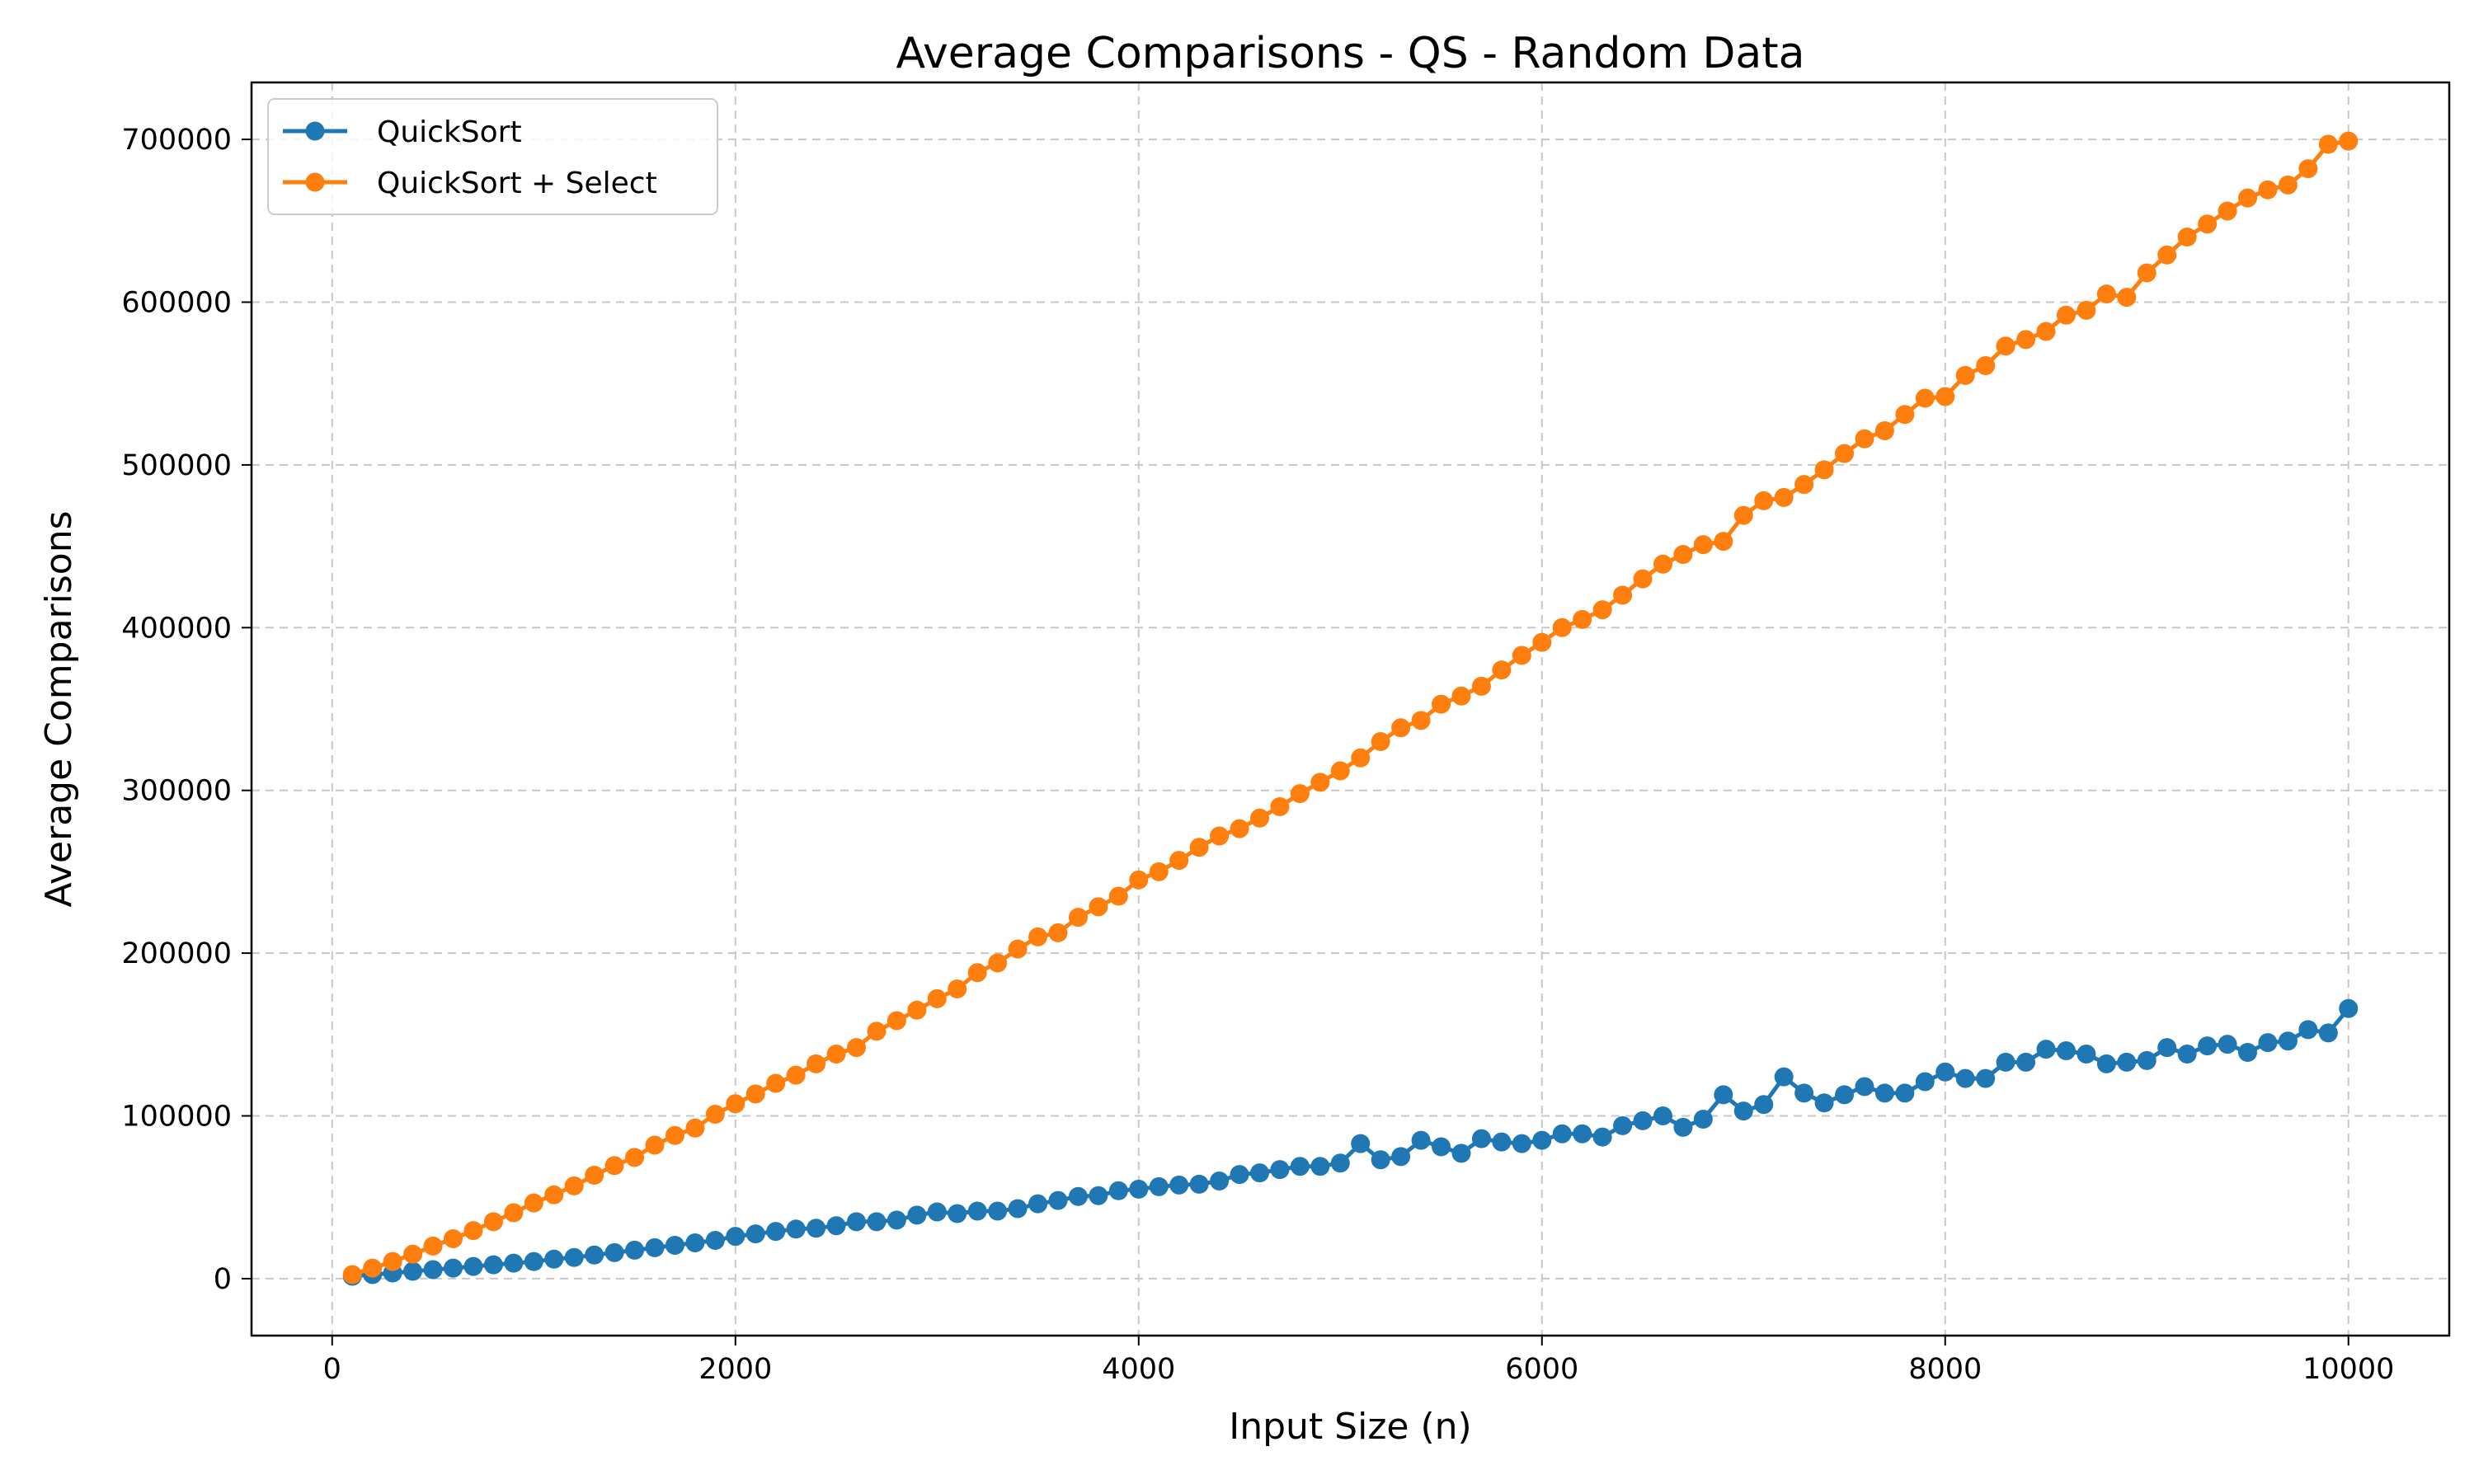  What do you see at coordinates (1350, 1427) in the screenshot?
I see `x-axis-label: Input Size (n)` at bounding box center [1350, 1427].